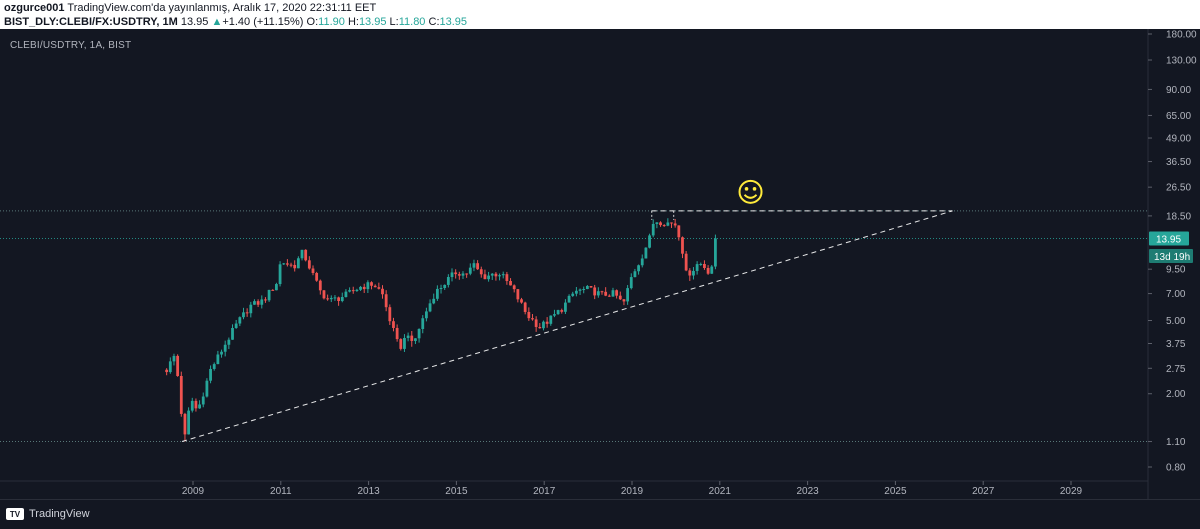 This screenshot has width=1200, height=529. What do you see at coordinates (1176, 369) in the screenshot?
I see `y-tick-label: 2.75` at bounding box center [1176, 369].